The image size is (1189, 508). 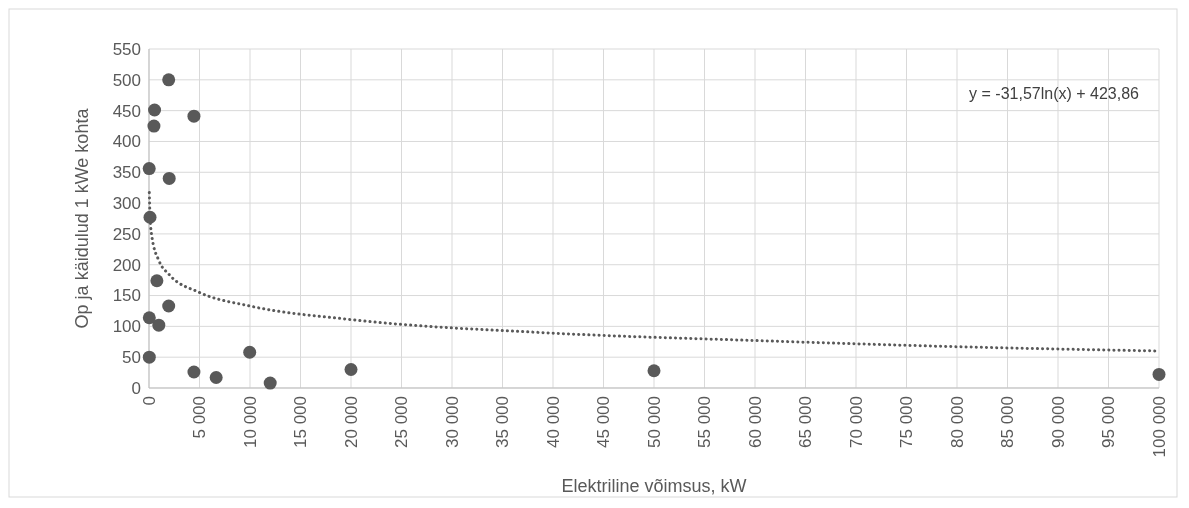 I want to click on y-axis-title: Op ja käidulud 1 kWe kohta, so click(x=82, y=218).